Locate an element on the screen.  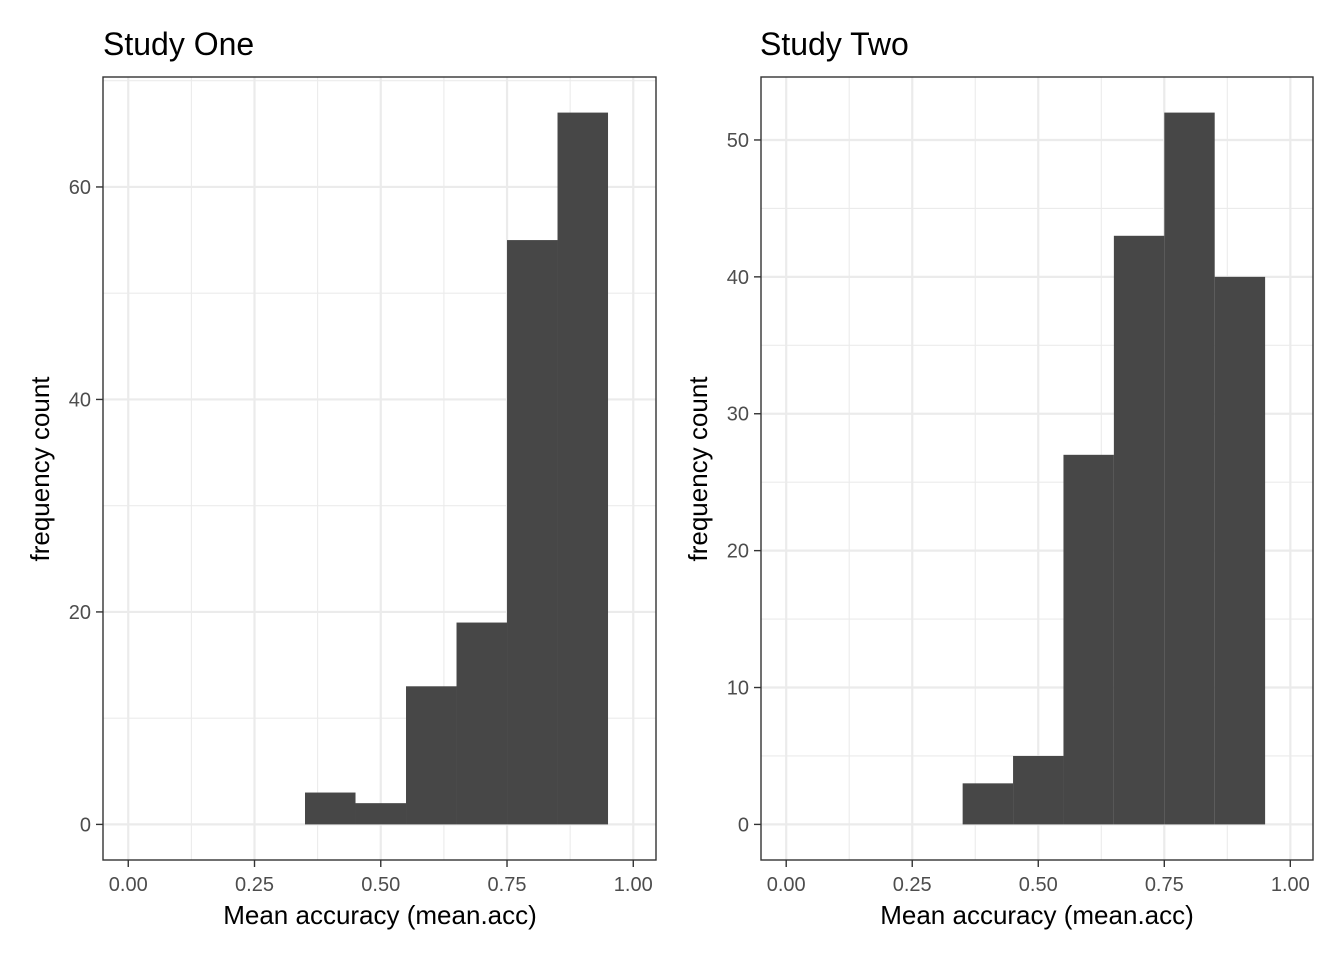
y-tick-label: 60 is located at coordinates (80, 188).